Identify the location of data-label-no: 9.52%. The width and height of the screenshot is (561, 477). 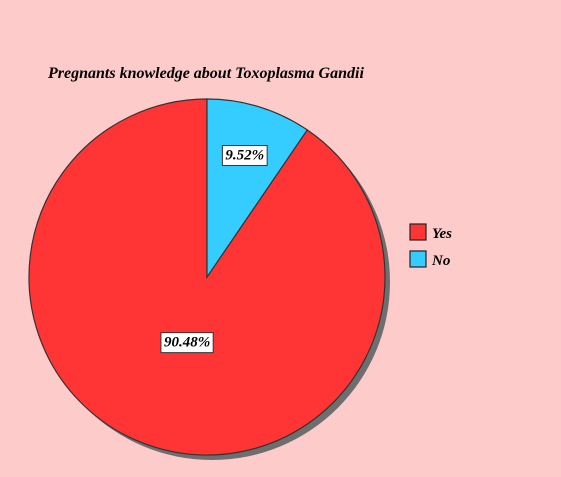
(244, 156).